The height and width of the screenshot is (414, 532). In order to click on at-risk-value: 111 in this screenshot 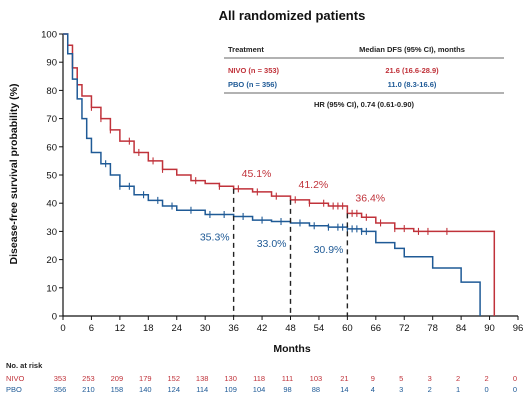, I will do `click(287, 378)`.